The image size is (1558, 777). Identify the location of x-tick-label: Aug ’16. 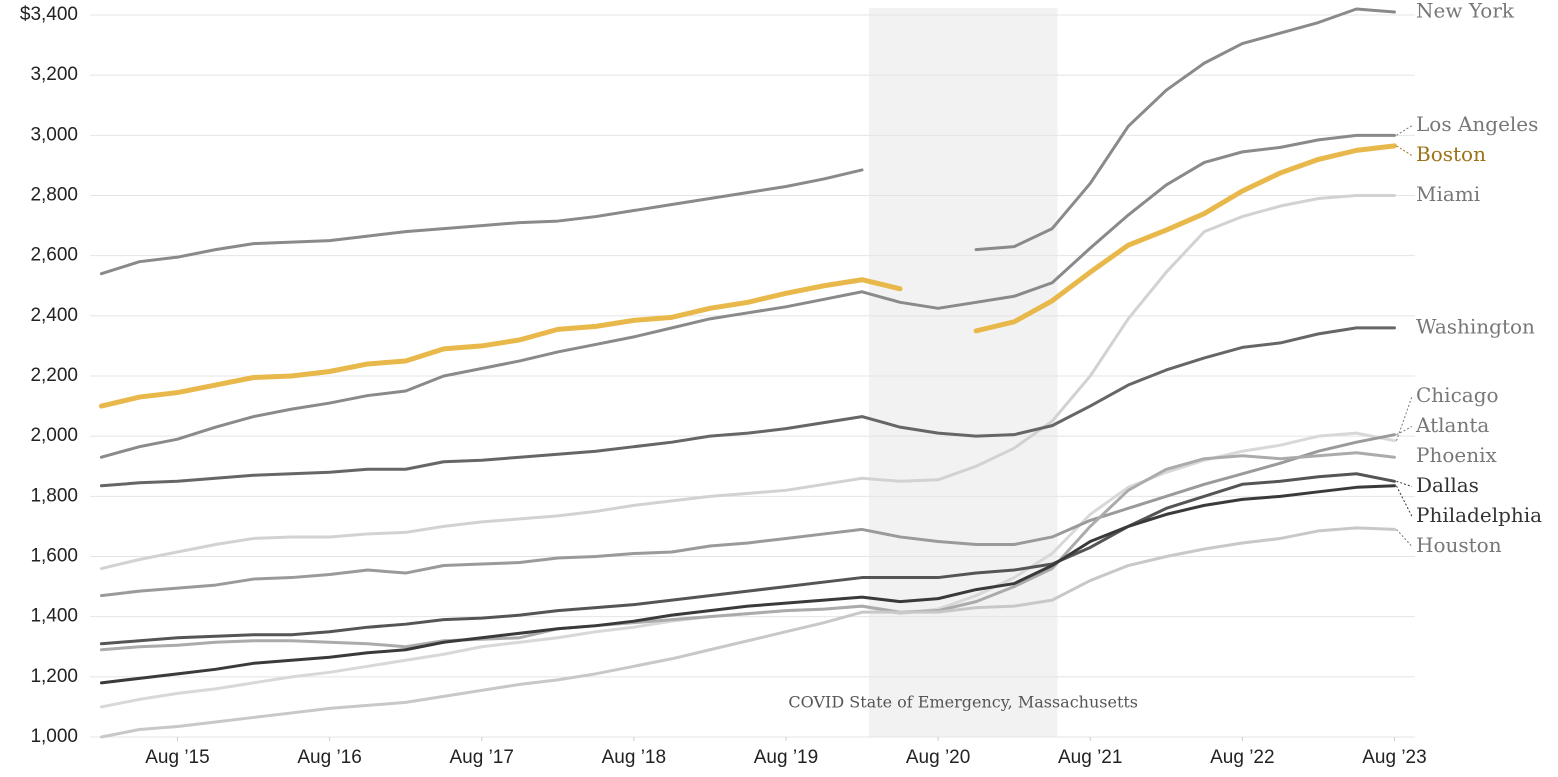
(329, 757).